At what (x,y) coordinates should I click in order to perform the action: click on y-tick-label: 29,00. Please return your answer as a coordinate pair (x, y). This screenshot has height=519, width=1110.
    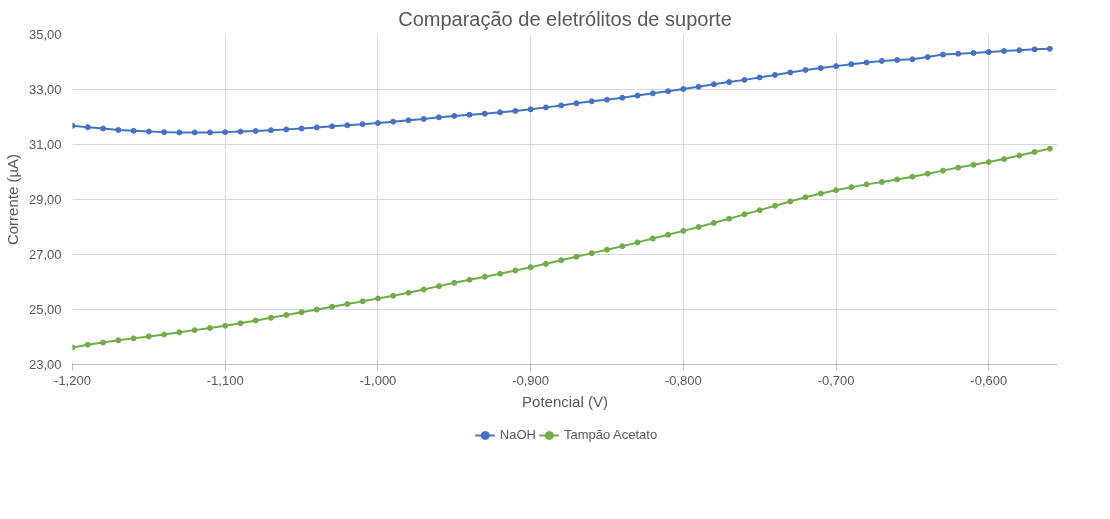
    Looking at the image, I should click on (45, 199).